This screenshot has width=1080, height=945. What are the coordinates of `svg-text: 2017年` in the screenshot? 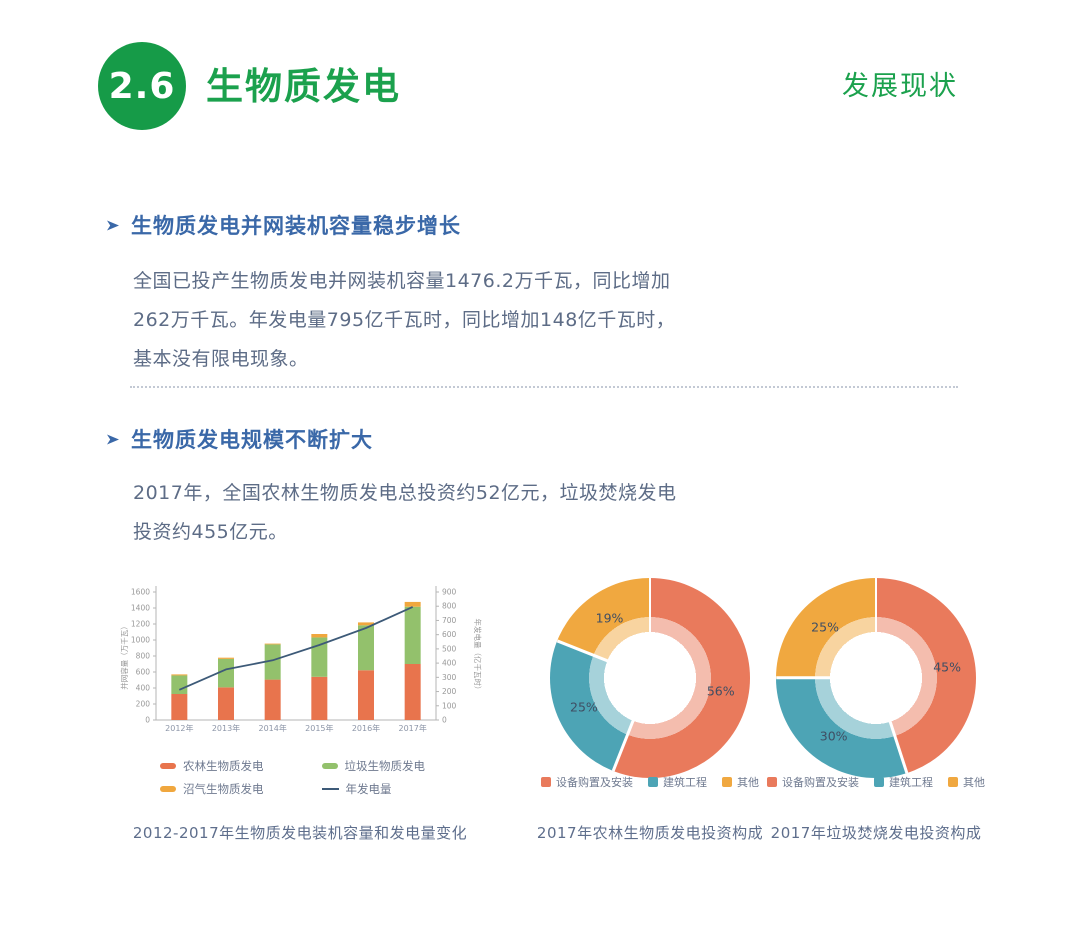 It's located at (412, 728).